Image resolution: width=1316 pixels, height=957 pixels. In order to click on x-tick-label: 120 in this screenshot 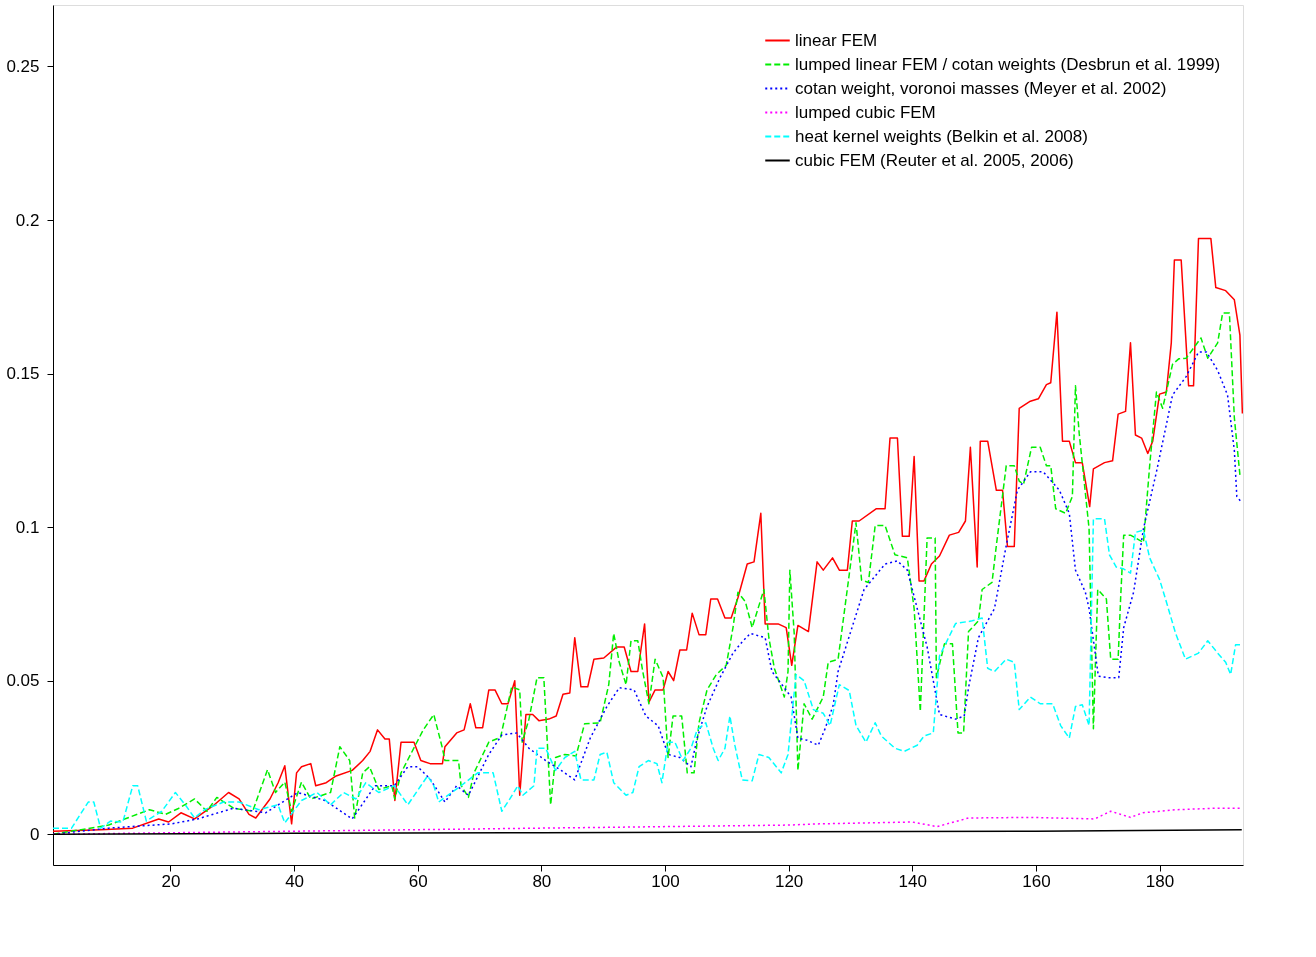, I will do `click(789, 881)`.